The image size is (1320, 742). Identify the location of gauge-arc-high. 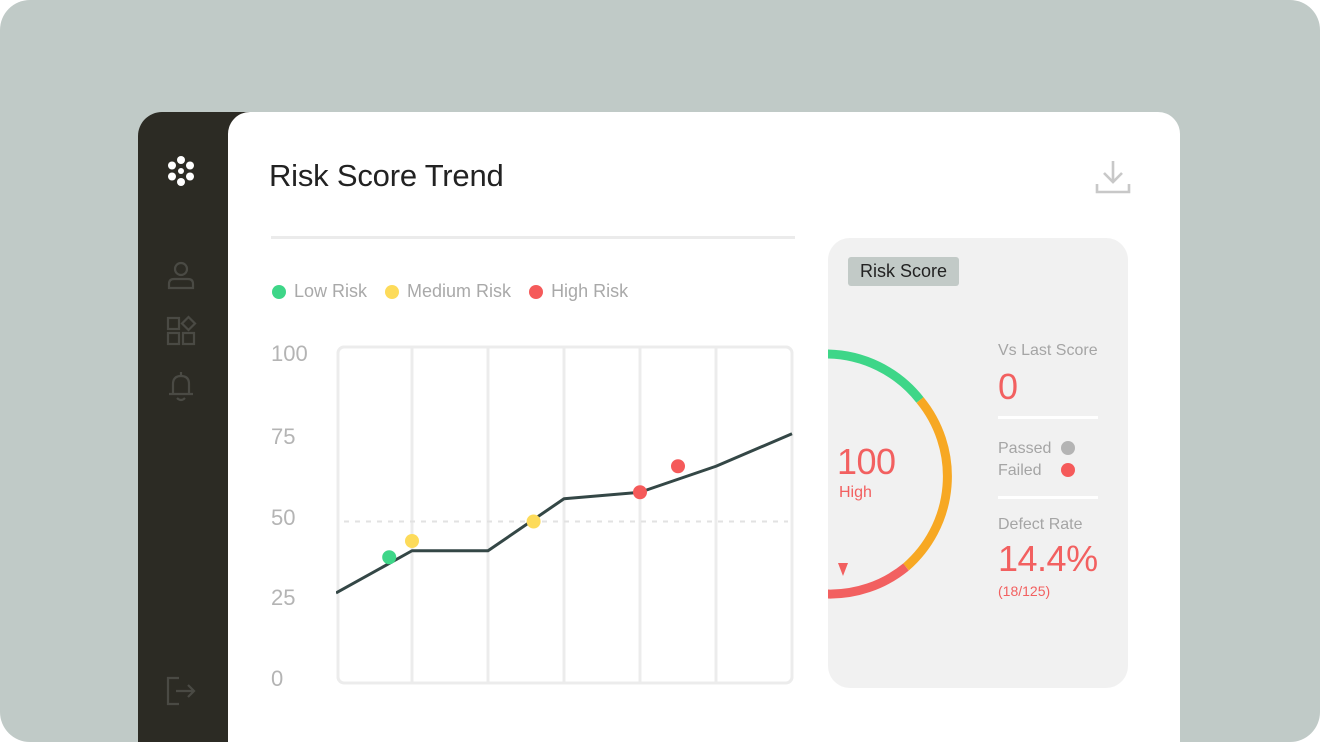
(868, 581).